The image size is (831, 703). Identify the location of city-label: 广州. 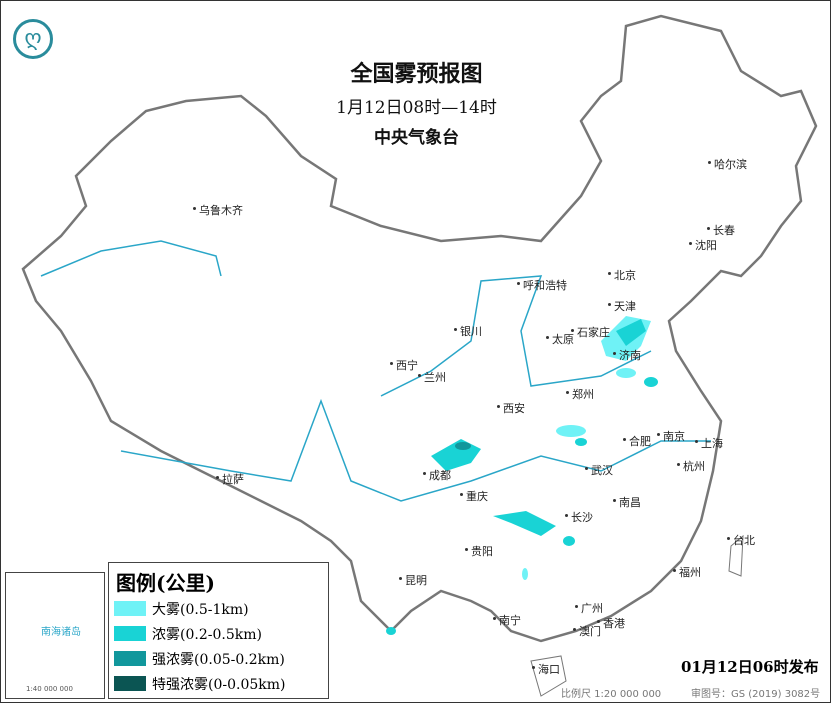
(589, 608).